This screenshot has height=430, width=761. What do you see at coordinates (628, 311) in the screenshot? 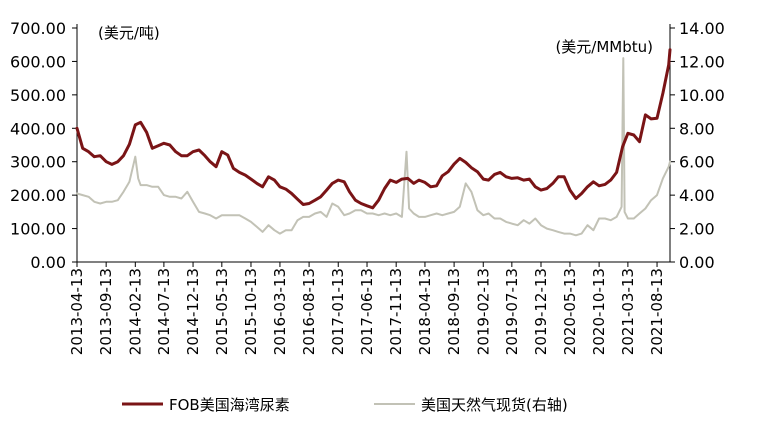
I see `x-tick-label: 2021-03-13` at bounding box center [628, 311].